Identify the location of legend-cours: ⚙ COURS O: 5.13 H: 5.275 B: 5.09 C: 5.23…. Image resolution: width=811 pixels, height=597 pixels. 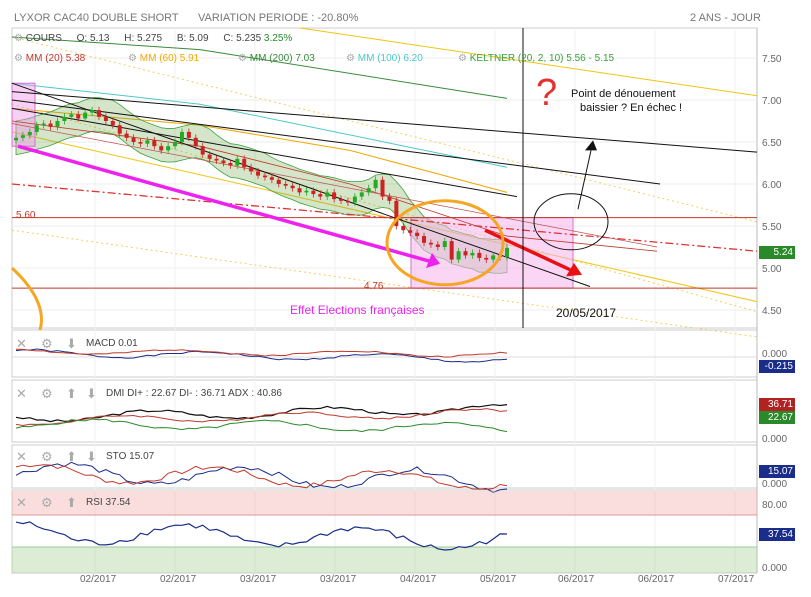
(153, 38).